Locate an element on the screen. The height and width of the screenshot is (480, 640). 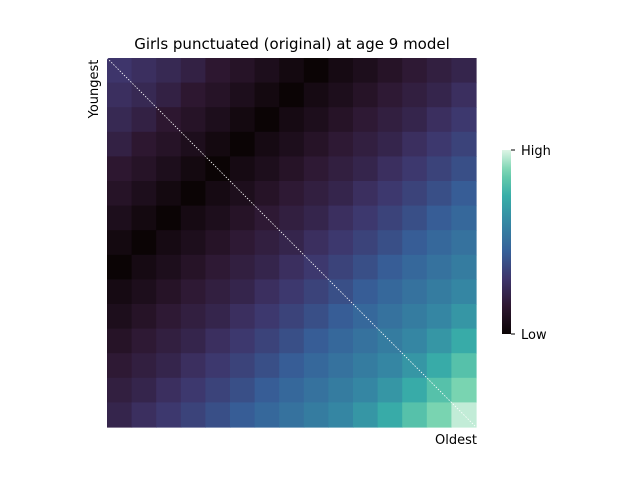
colorbar is located at coordinates (506, 242).